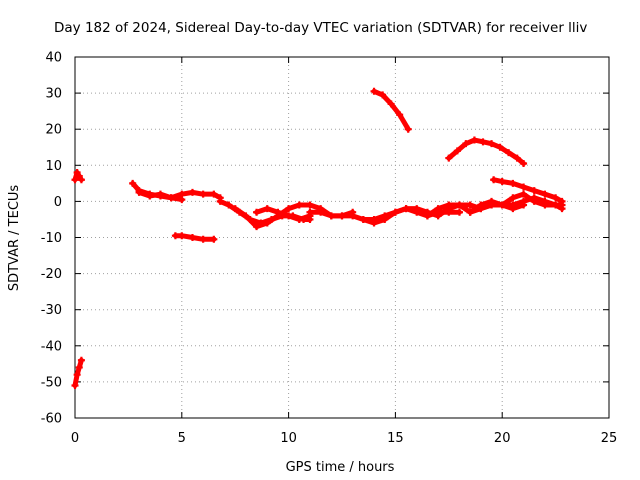 This screenshot has width=640, height=480. I want to click on y-tick-label: -40, so click(51, 346).